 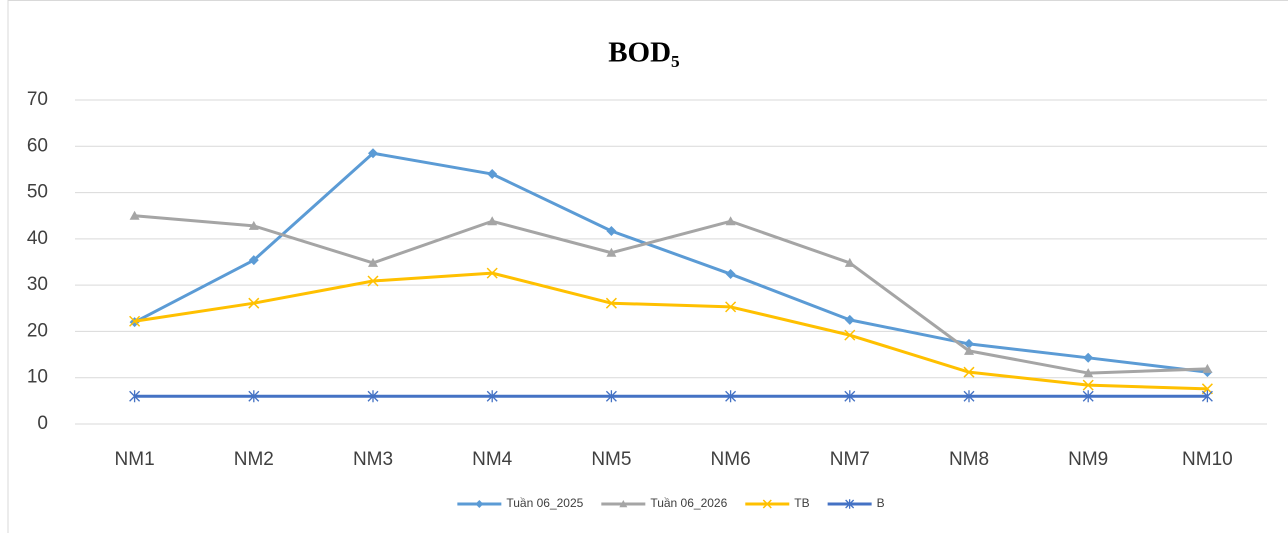 I want to click on legend-label: B, so click(x=881, y=503).